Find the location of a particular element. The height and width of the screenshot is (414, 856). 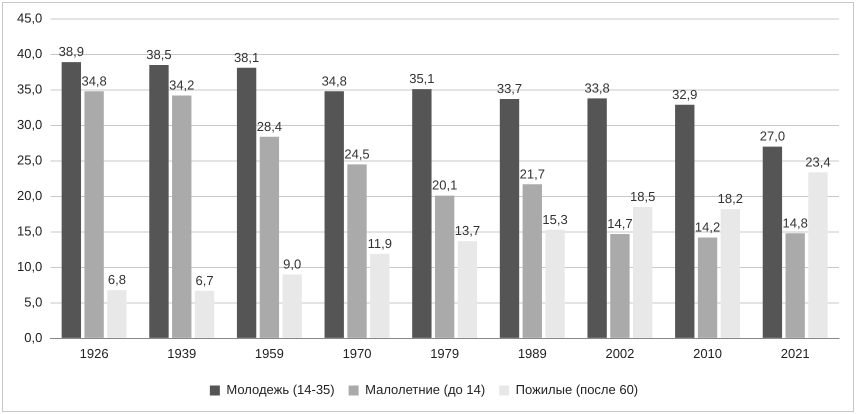

x-tick-label: 1926 is located at coordinates (94, 353).